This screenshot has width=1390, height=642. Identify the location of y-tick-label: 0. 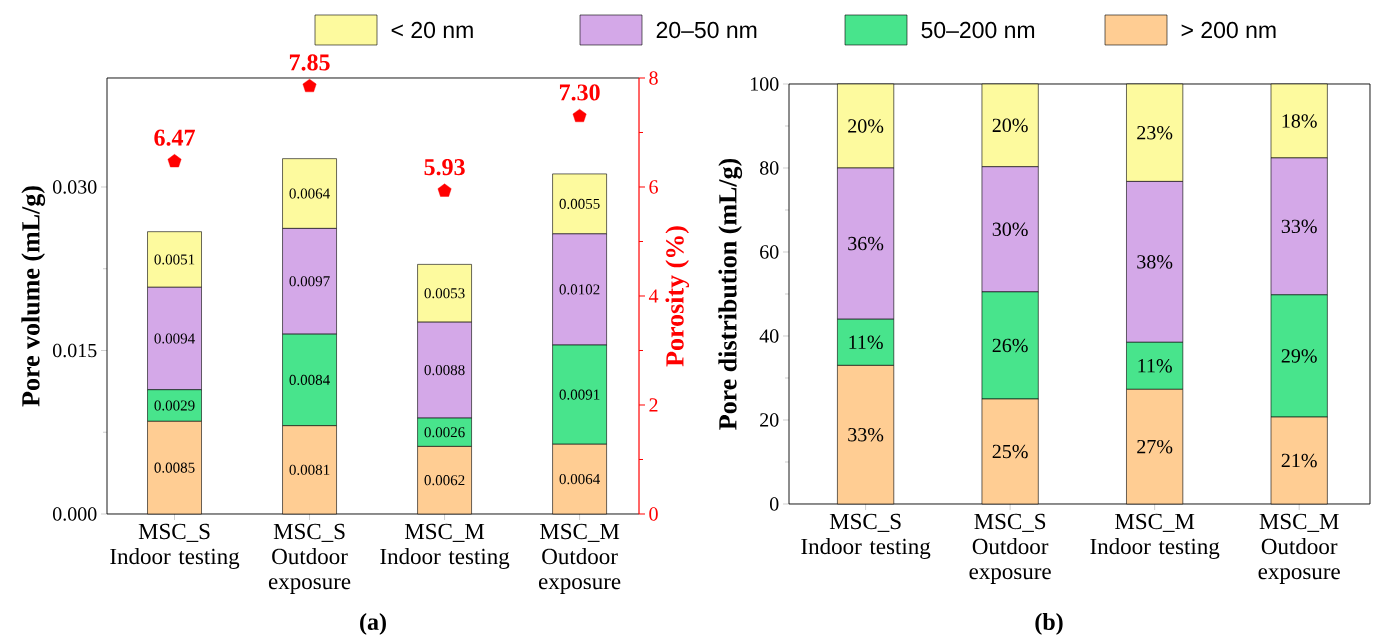
(774, 504).